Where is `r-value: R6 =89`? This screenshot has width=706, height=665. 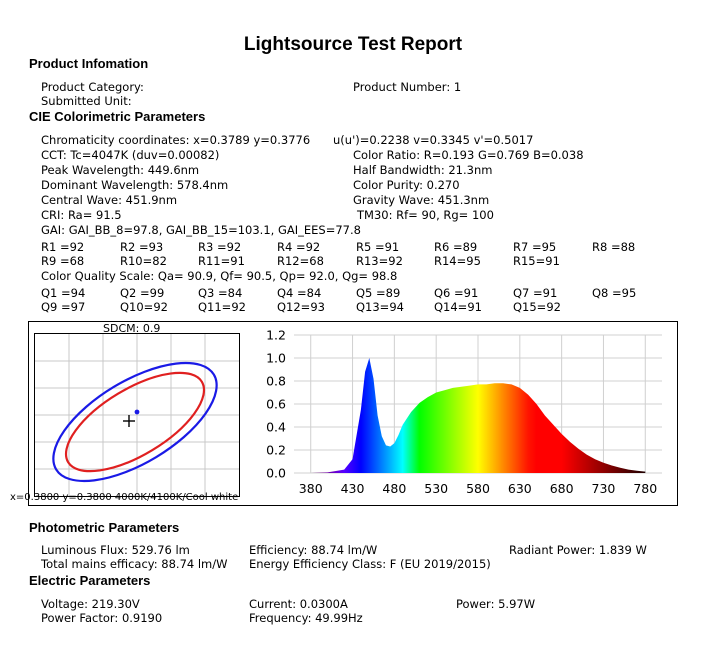
r-value: R6 =89 is located at coordinates (456, 247).